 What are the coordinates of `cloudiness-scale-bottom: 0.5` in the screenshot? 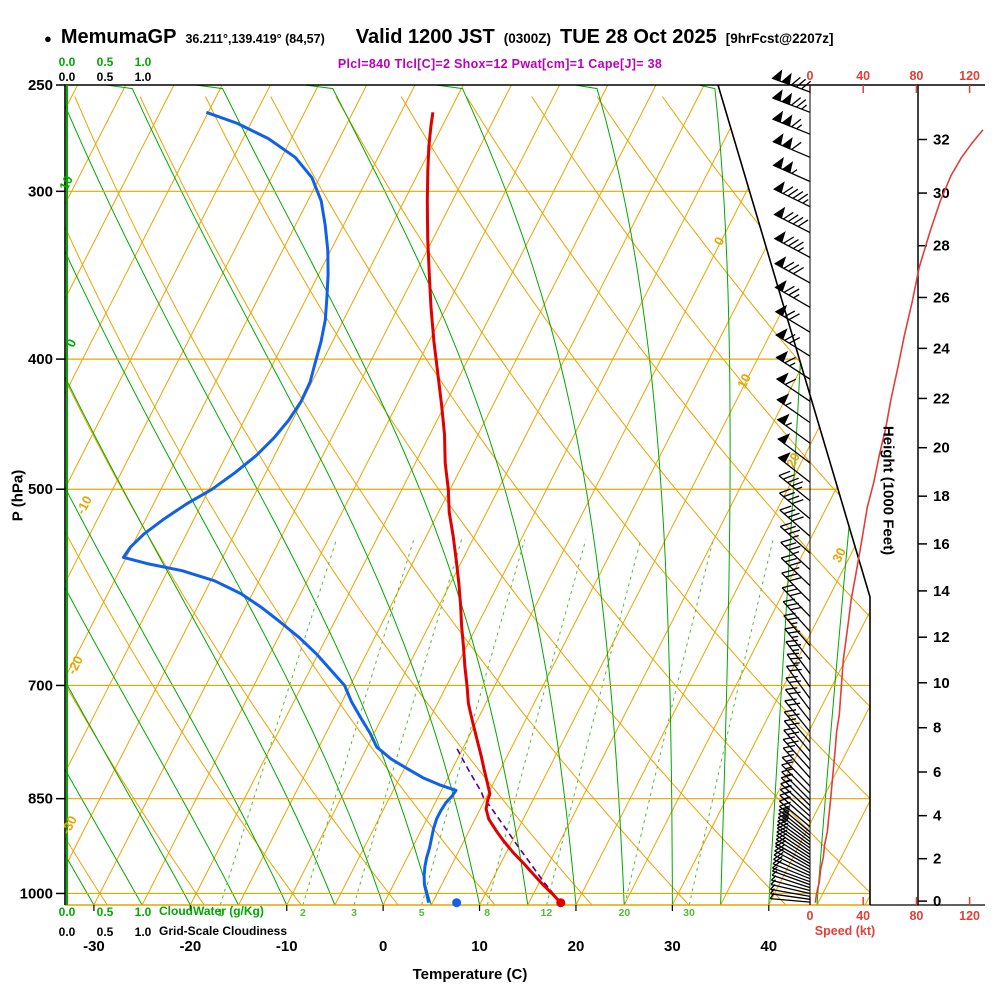 It's located at (105, 932).